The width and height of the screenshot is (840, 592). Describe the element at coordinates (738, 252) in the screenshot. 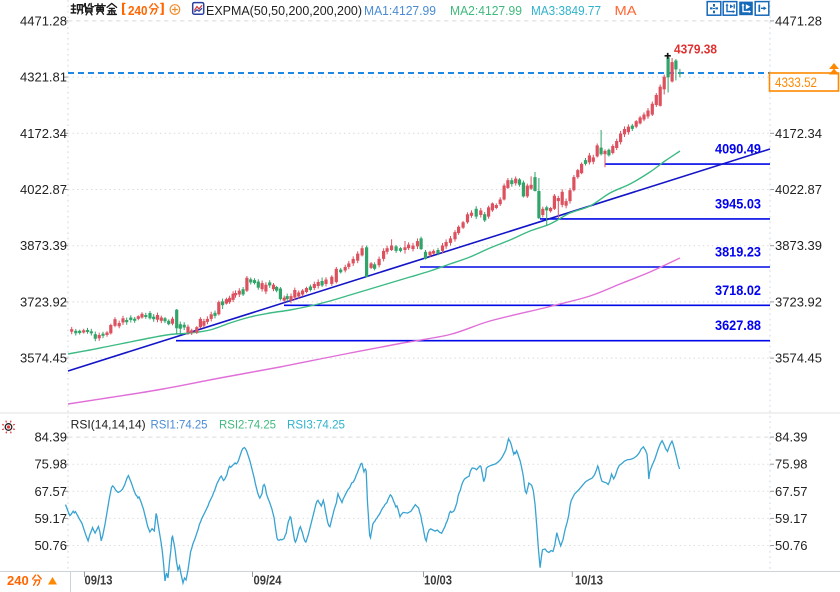

I see `svg-text: 3819.23` at that location.